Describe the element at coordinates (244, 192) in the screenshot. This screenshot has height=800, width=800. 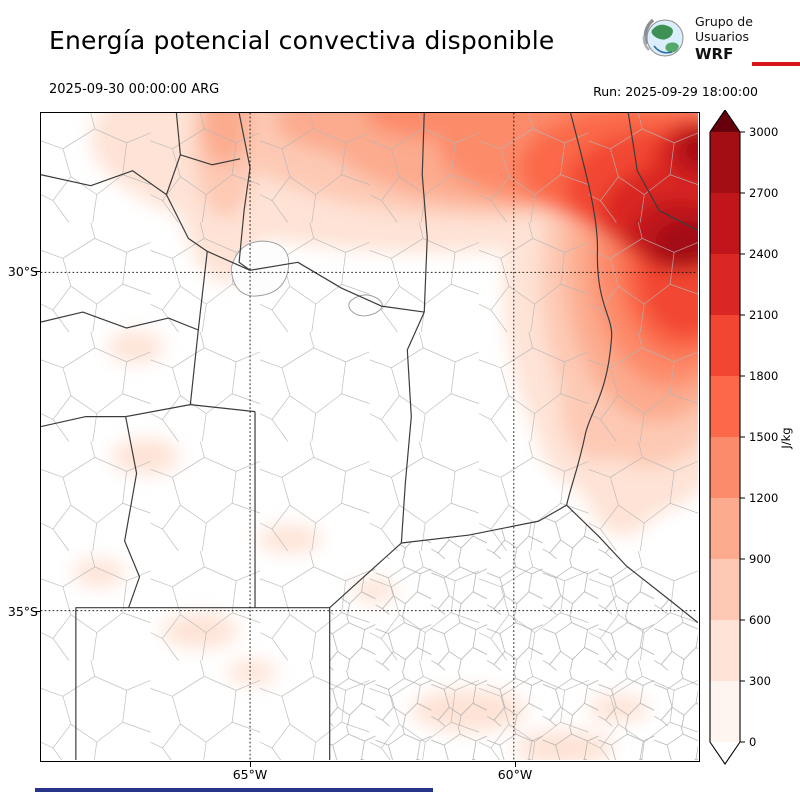
I see `border-santiago-west` at that location.